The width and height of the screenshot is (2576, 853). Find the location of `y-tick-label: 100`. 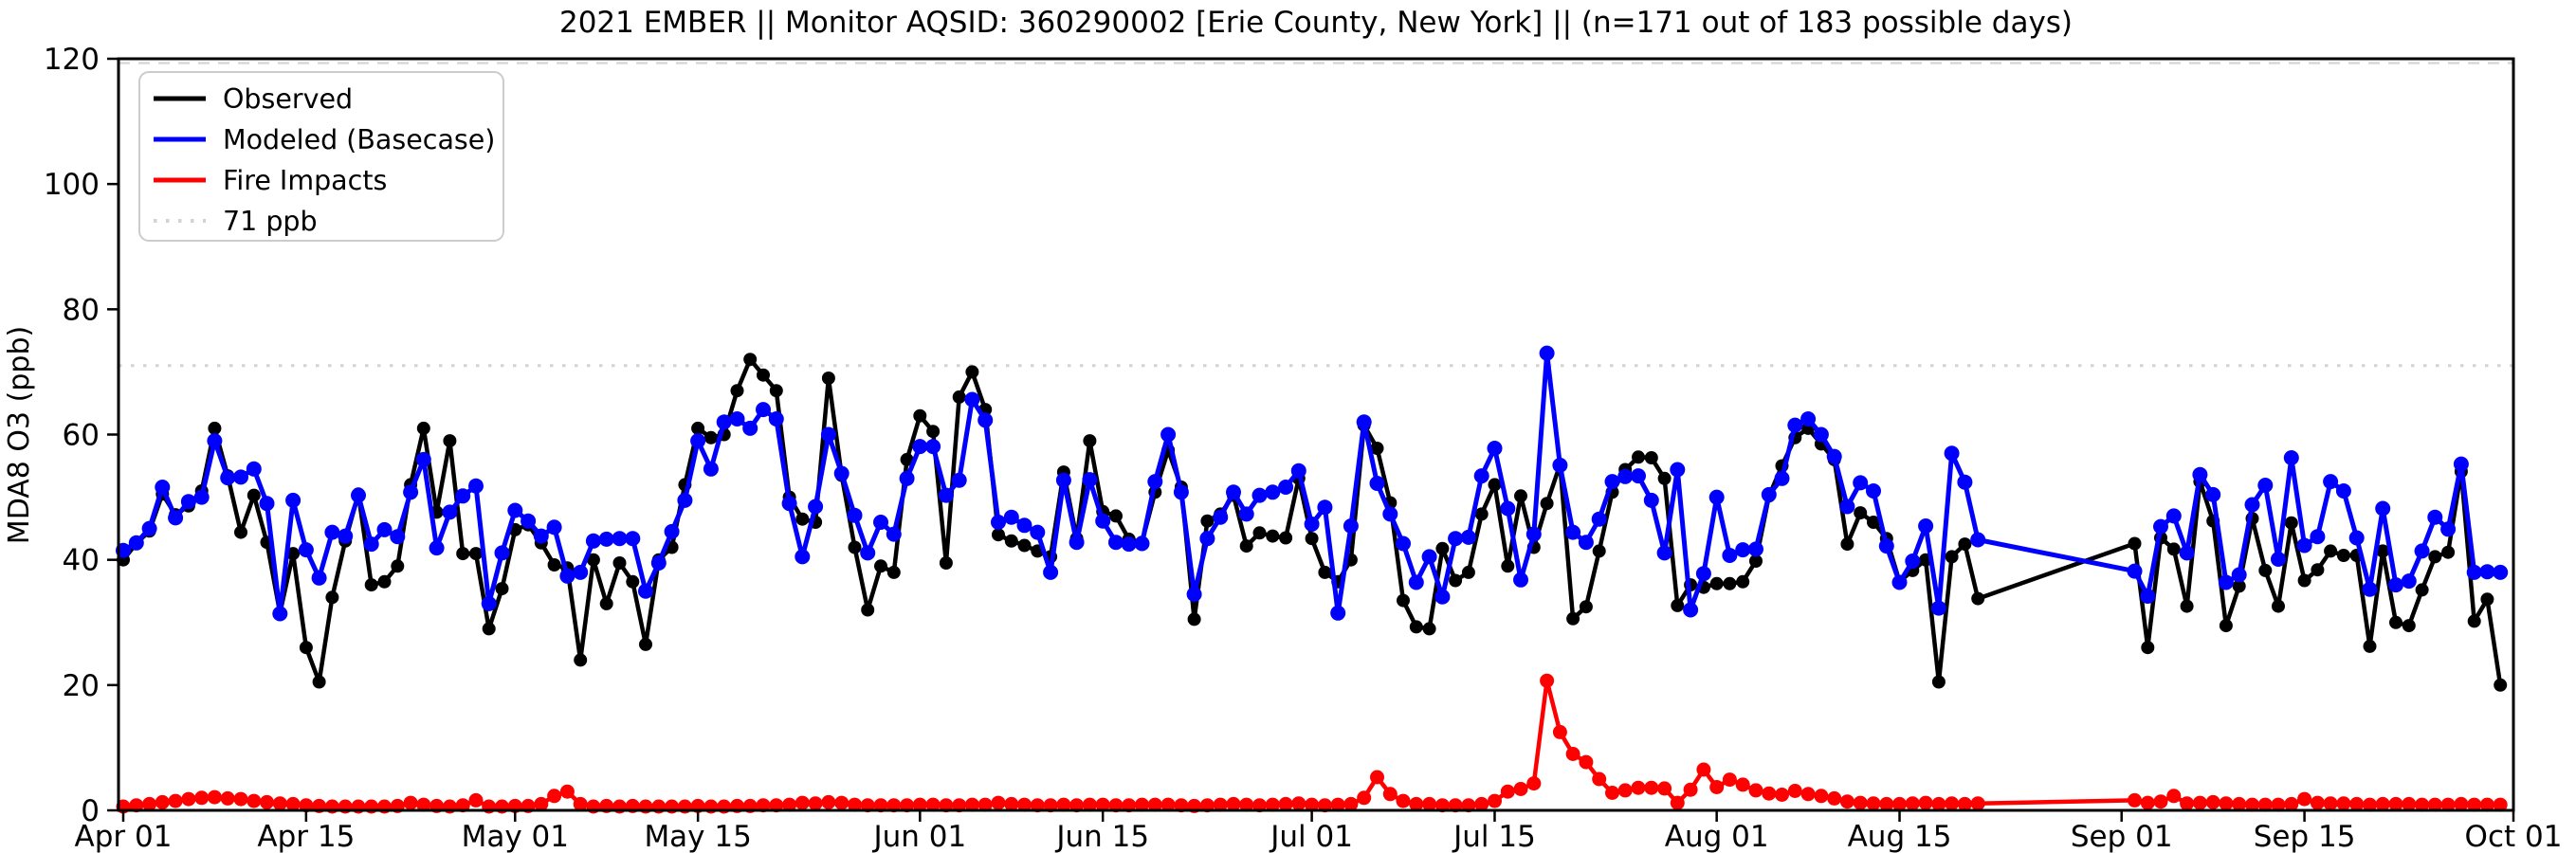

y-tick-label: 100 is located at coordinates (72, 185).